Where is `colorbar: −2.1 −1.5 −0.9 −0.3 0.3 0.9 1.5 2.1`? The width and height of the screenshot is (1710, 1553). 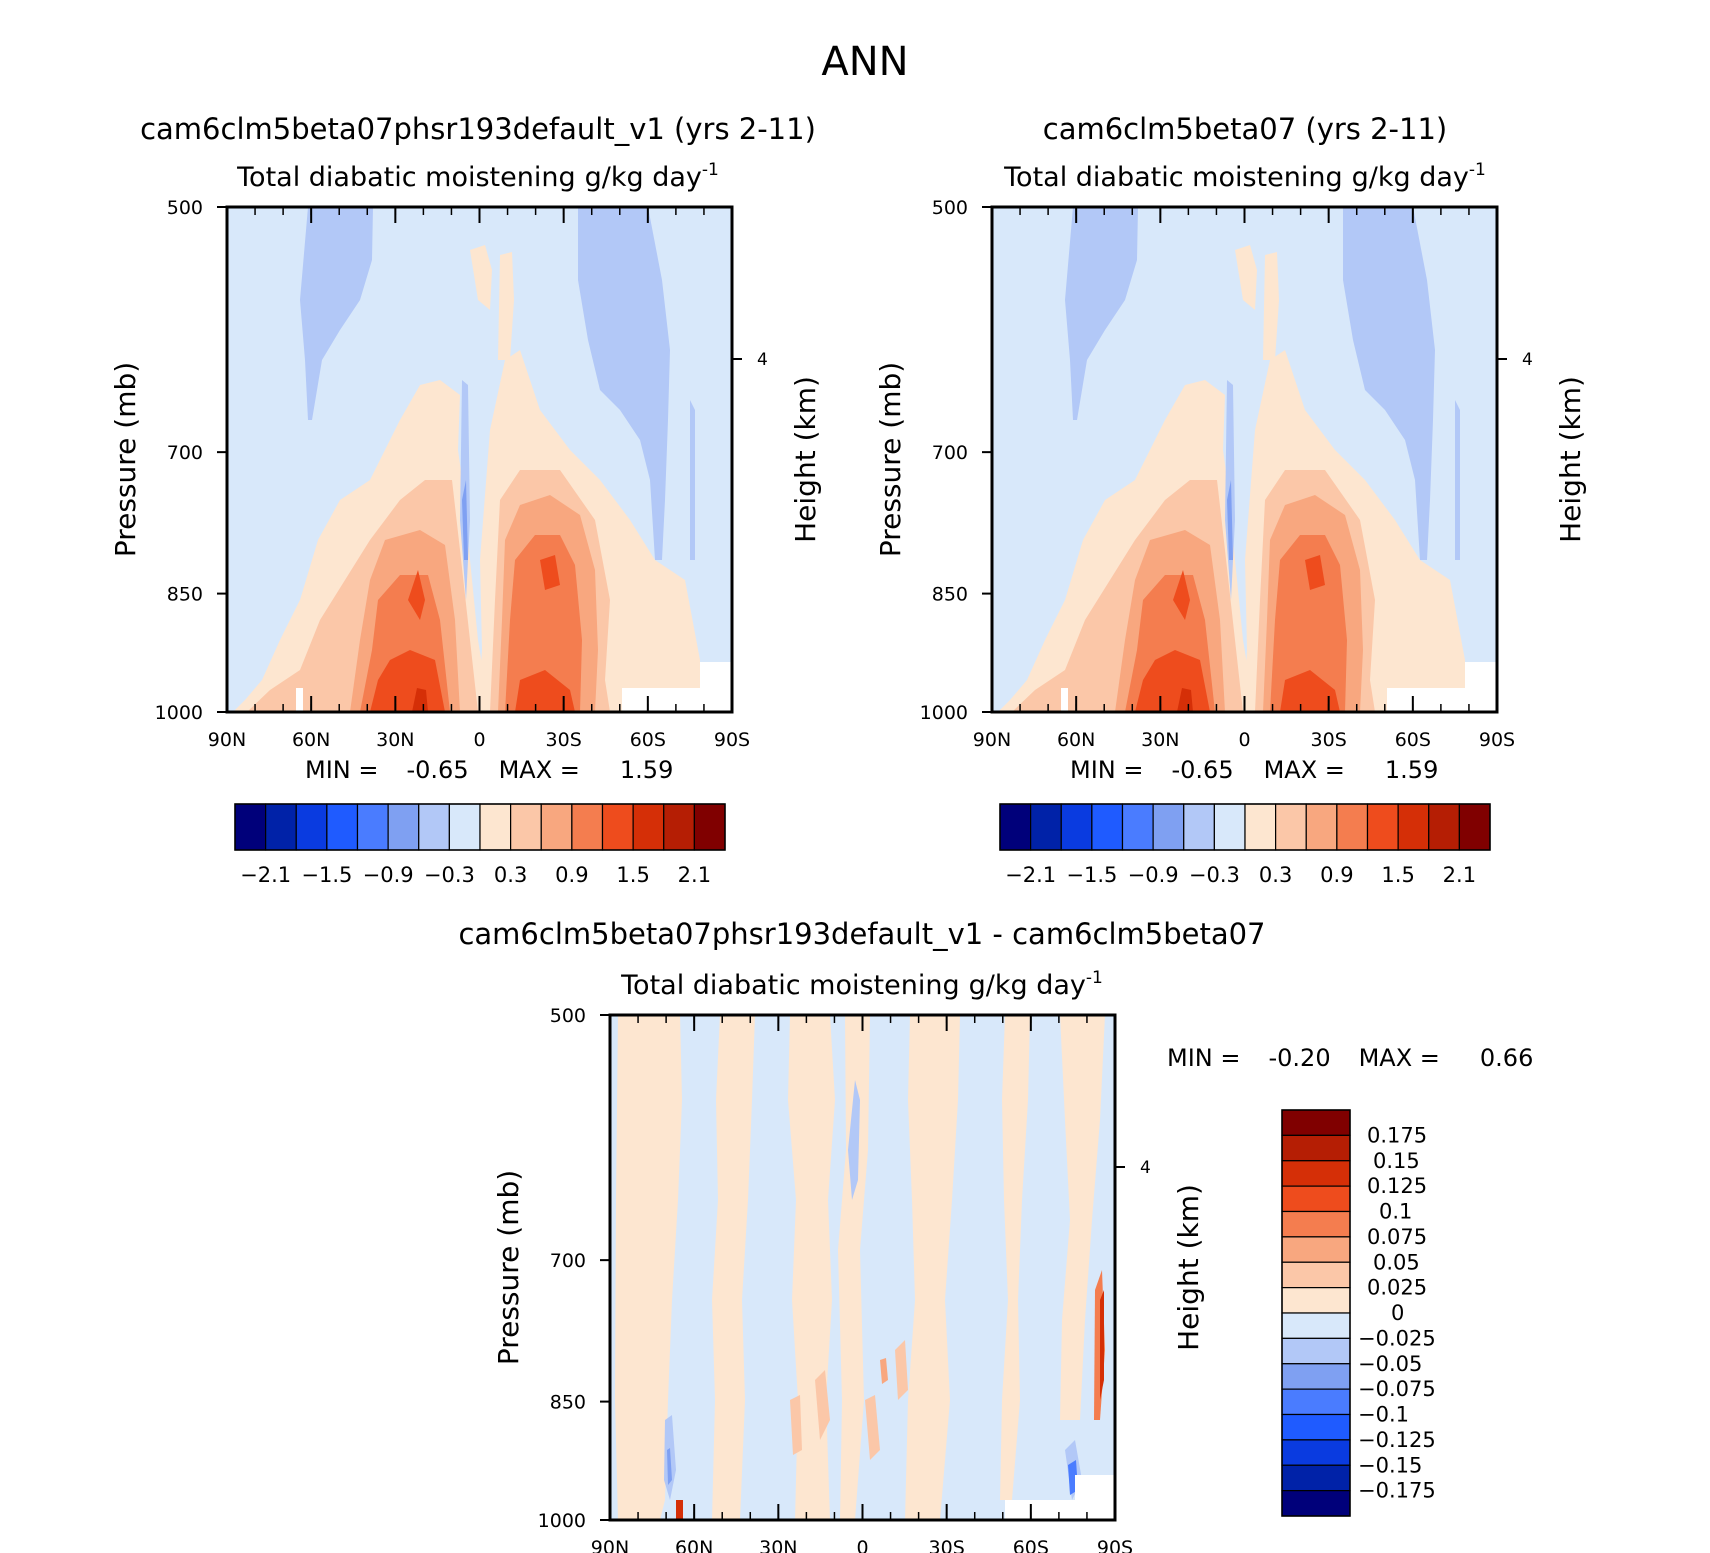 colorbar: −2.1 −1.5 −0.9 −0.3 0.3 0.9 1.5 2.1 is located at coordinates (1245, 845).